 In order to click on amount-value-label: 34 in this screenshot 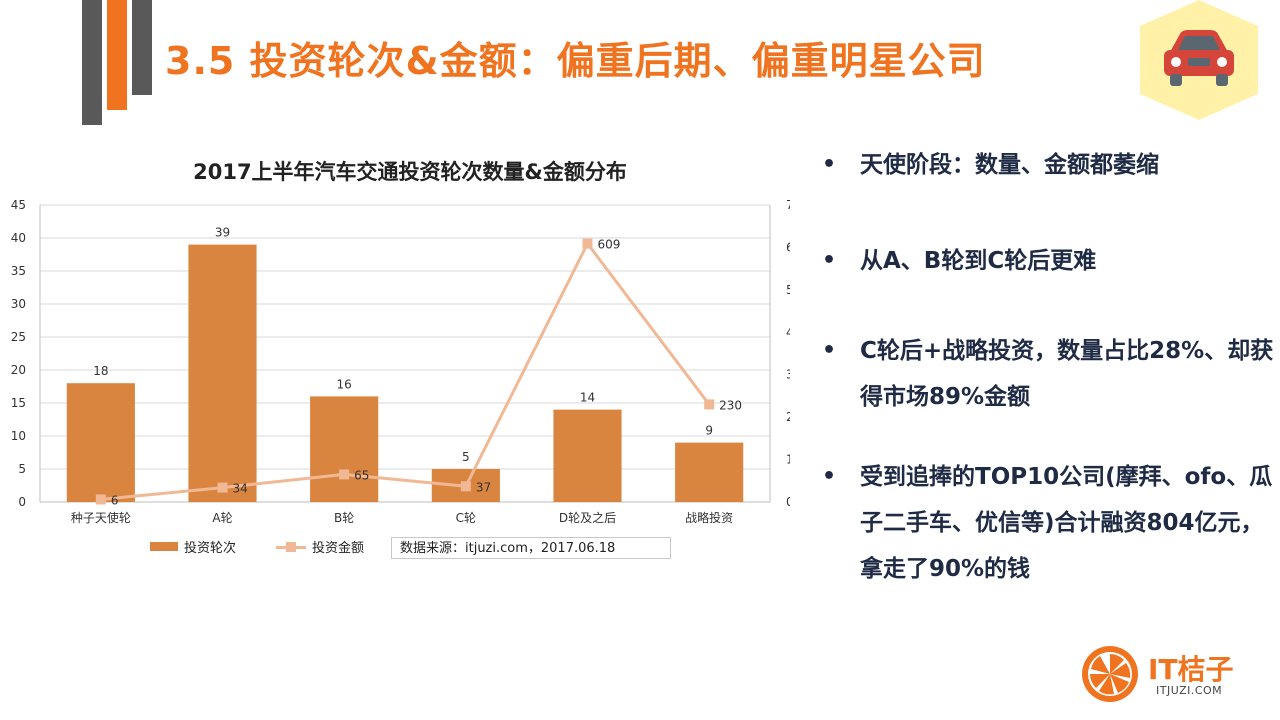, I will do `click(240, 489)`.